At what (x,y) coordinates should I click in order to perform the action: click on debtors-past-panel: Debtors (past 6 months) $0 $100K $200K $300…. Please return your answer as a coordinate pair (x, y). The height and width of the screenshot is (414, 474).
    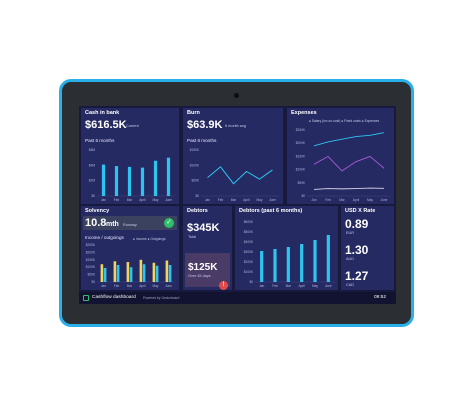
    Looking at the image, I should click on (286, 248).